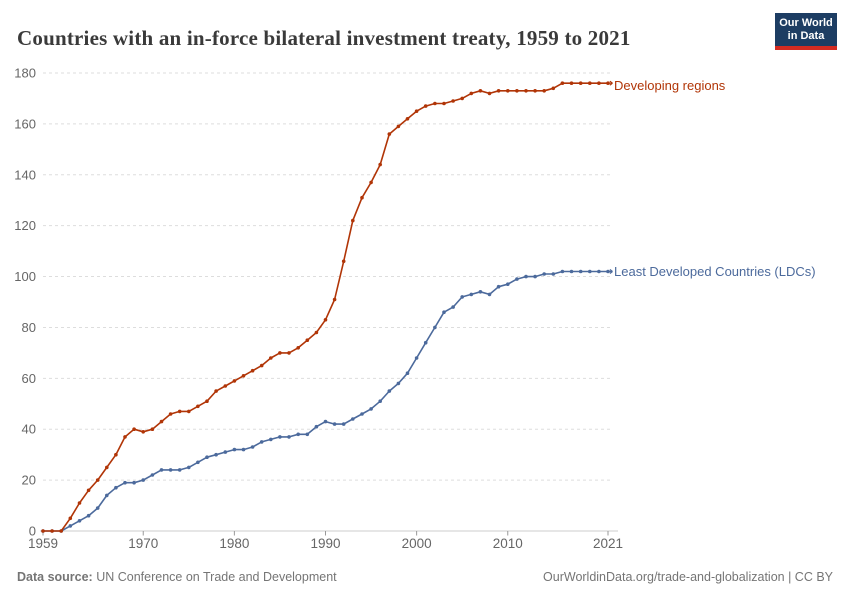 Image resolution: width=850 pixels, height=600 pixels. What do you see at coordinates (143, 543) in the screenshot?
I see `x-tick-label: 1970` at bounding box center [143, 543].